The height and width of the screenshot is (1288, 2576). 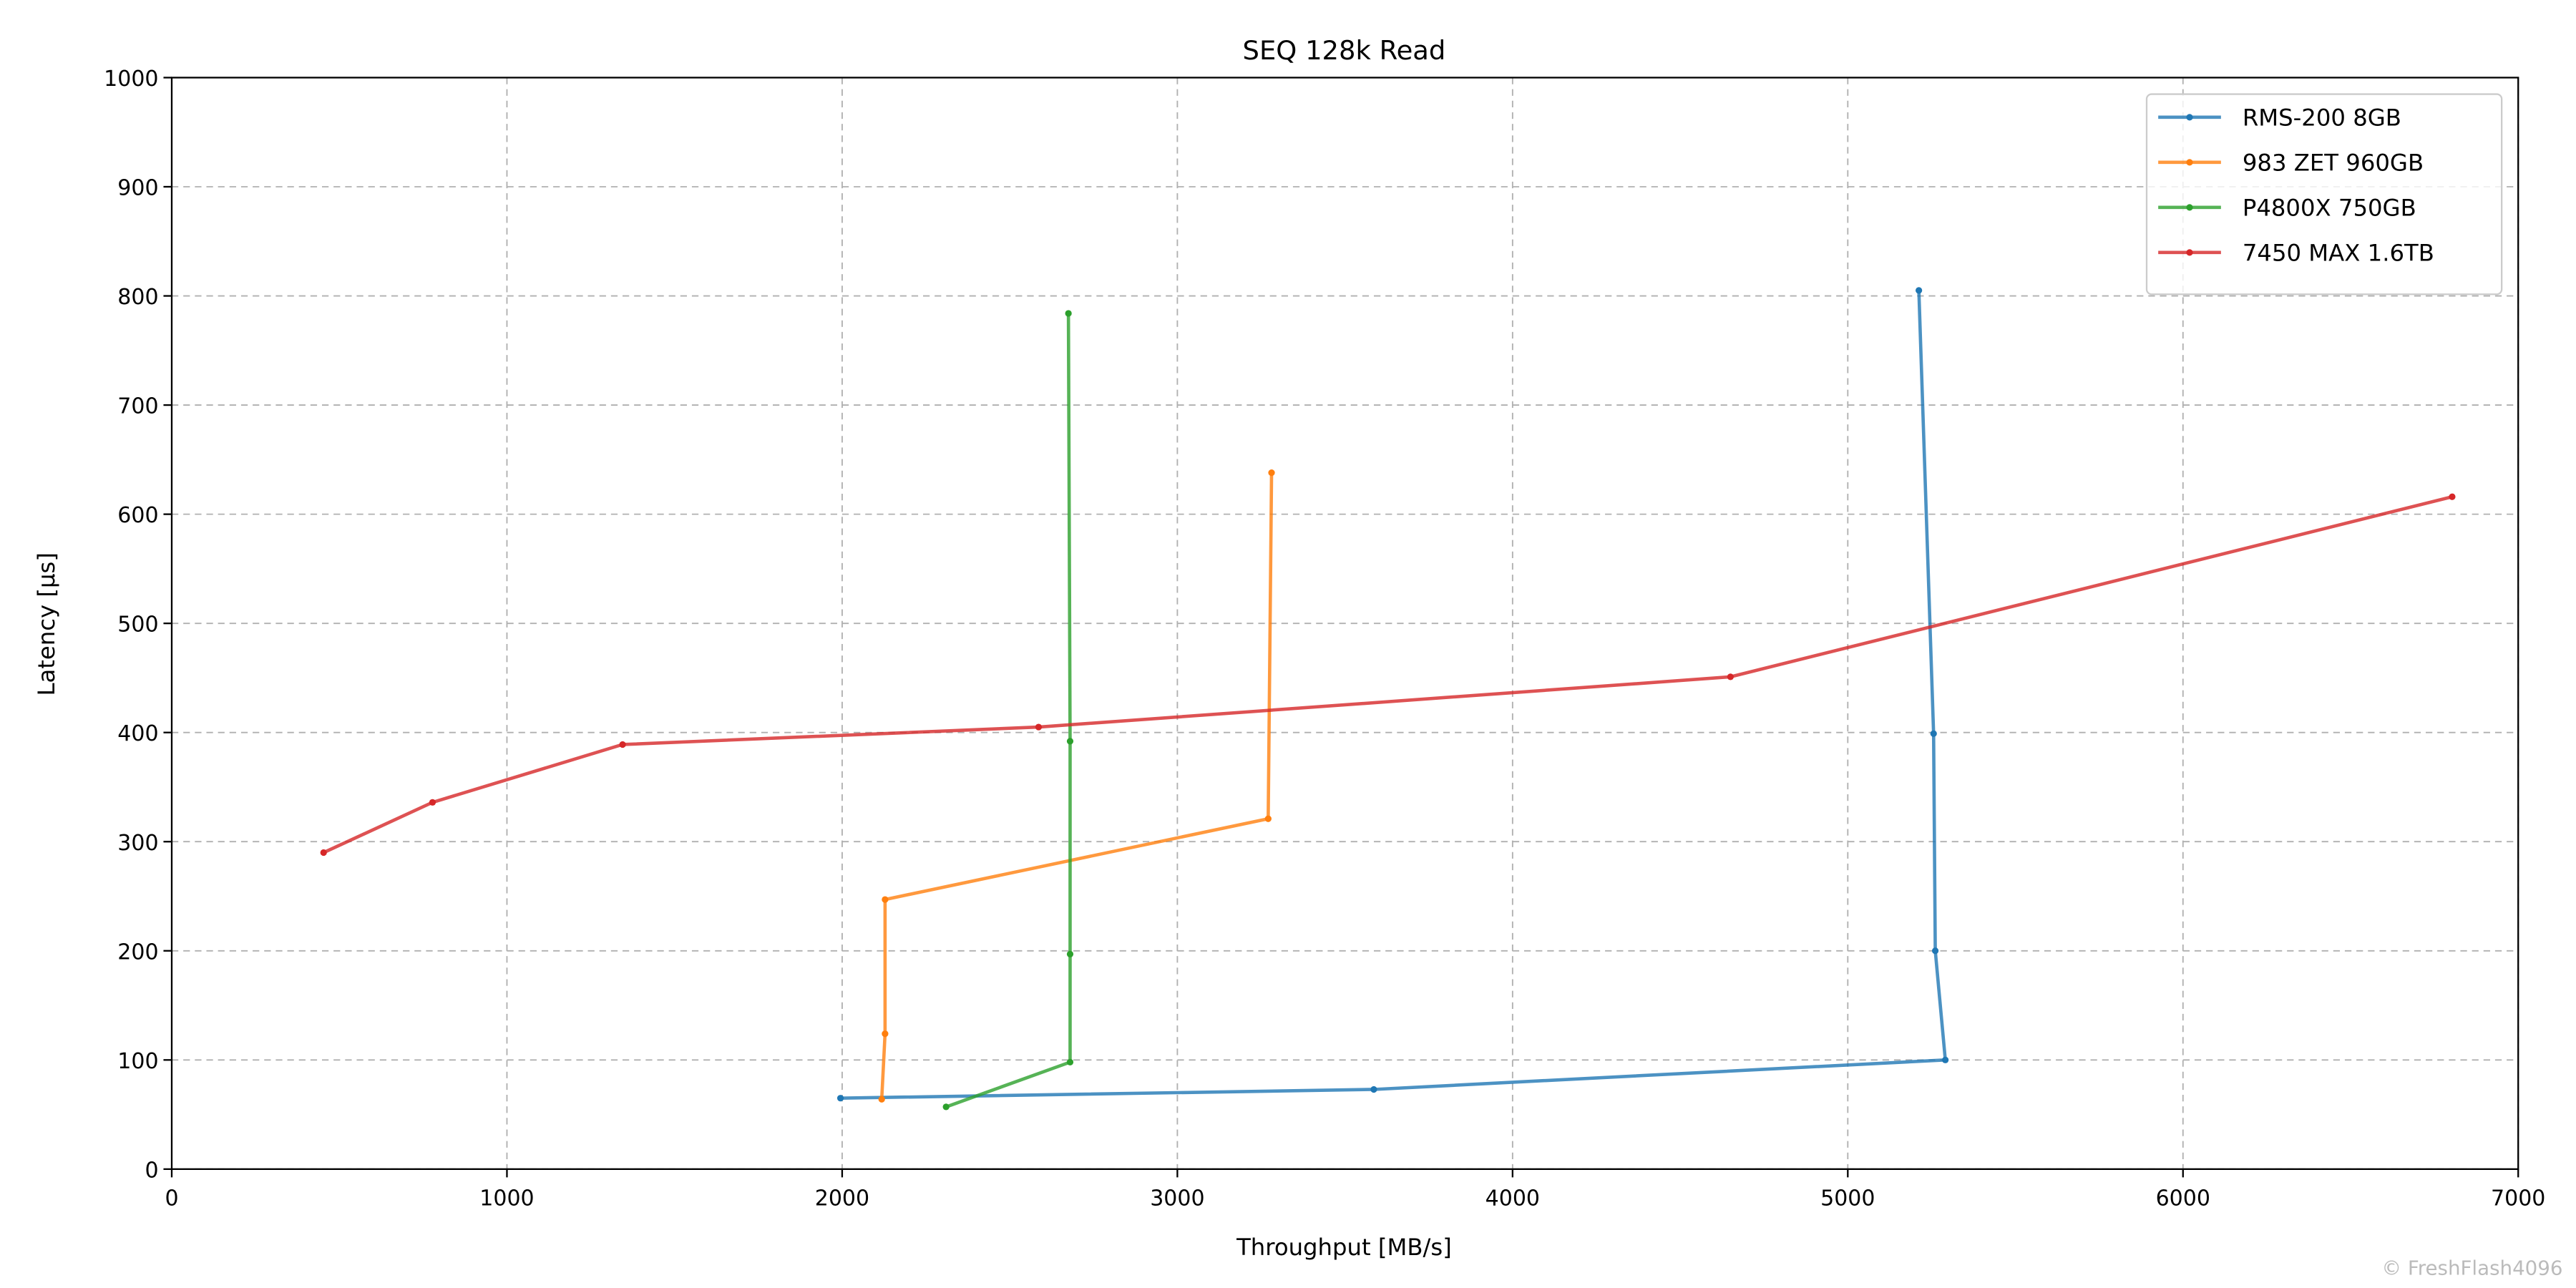 What do you see at coordinates (137, 843) in the screenshot?
I see `y-tick-label: 300` at bounding box center [137, 843].